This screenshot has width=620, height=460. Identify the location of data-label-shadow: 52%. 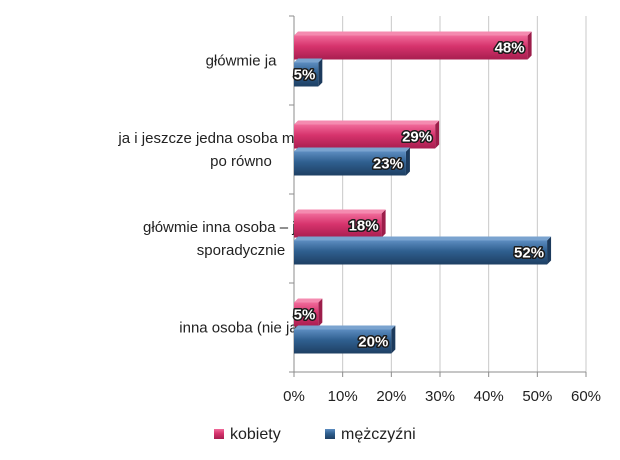
(529, 253).